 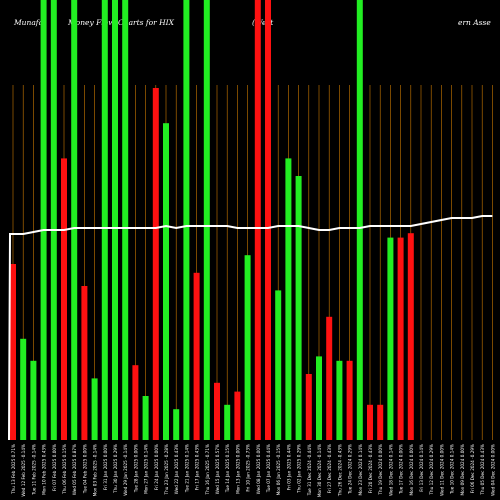 I want to click on x-tick-label: Thu 16 Jan 2025 -0.71%, so click(x=207, y=469).